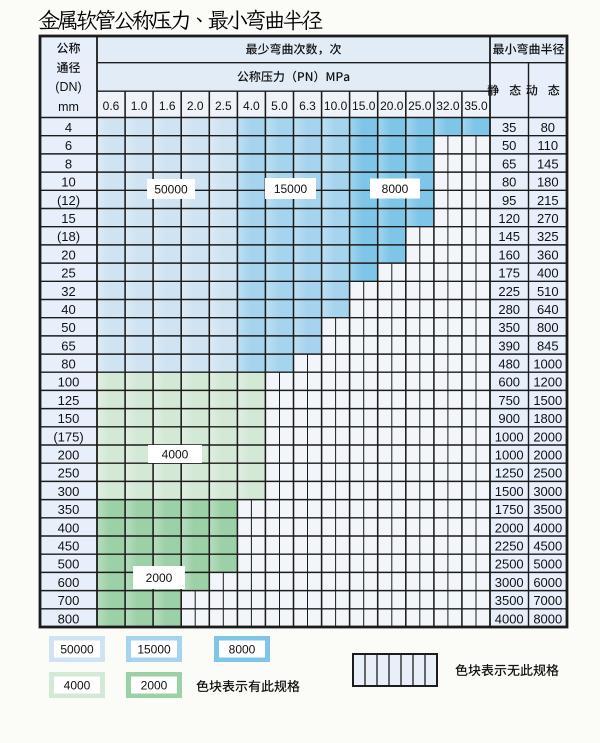 Image resolution: width=600 pixels, height=743 pixels. I want to click on svg-text: 25.0, so click(420, 106).